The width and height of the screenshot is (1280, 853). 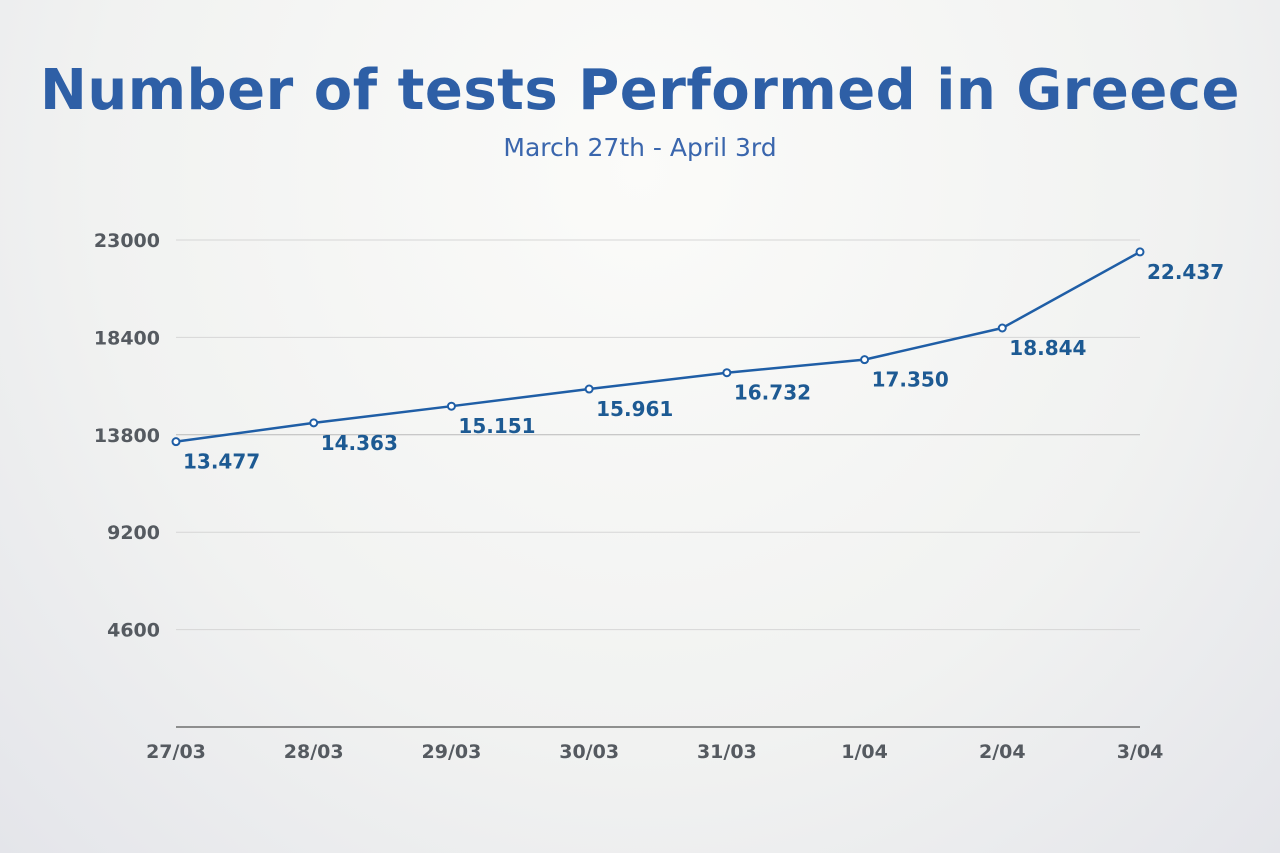 What do you see at coordinates (127, 338) in the screenshot?
I see `y-tick-label: 18400` at bounding box center [127, 338].